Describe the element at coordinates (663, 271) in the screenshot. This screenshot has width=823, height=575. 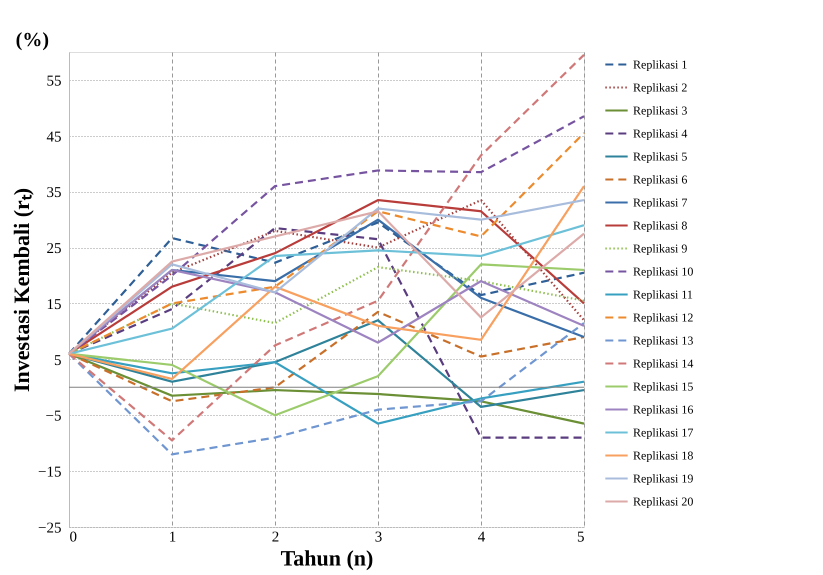
I see `legend-label: Replikasi 10` at that location.